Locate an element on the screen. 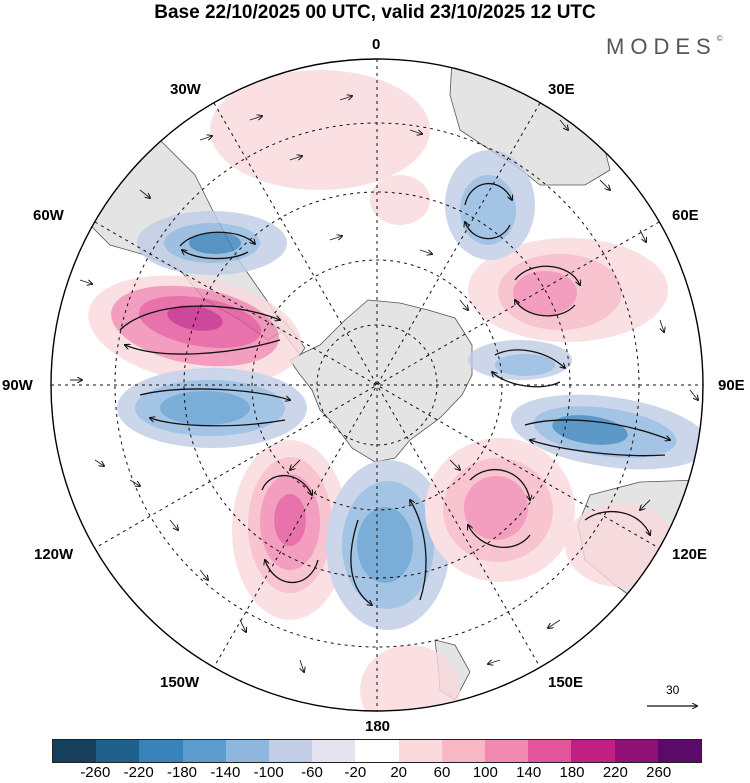 This screenshot has width=750, height=783. anomaly-positive-greenwich is located at coordinates (320, 147).